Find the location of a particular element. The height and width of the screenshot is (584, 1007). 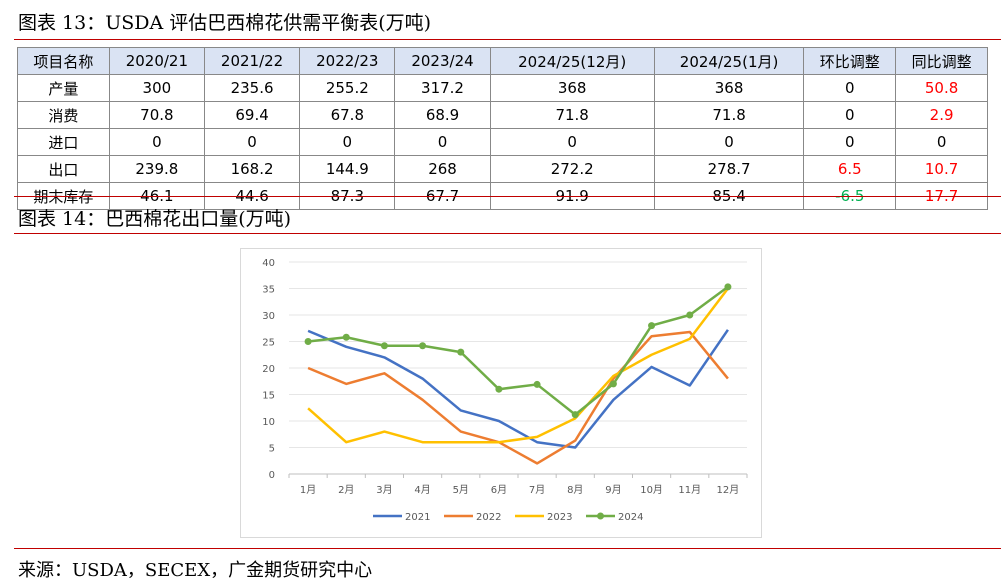

series-line-2023 is located at coordinates (518, 365).